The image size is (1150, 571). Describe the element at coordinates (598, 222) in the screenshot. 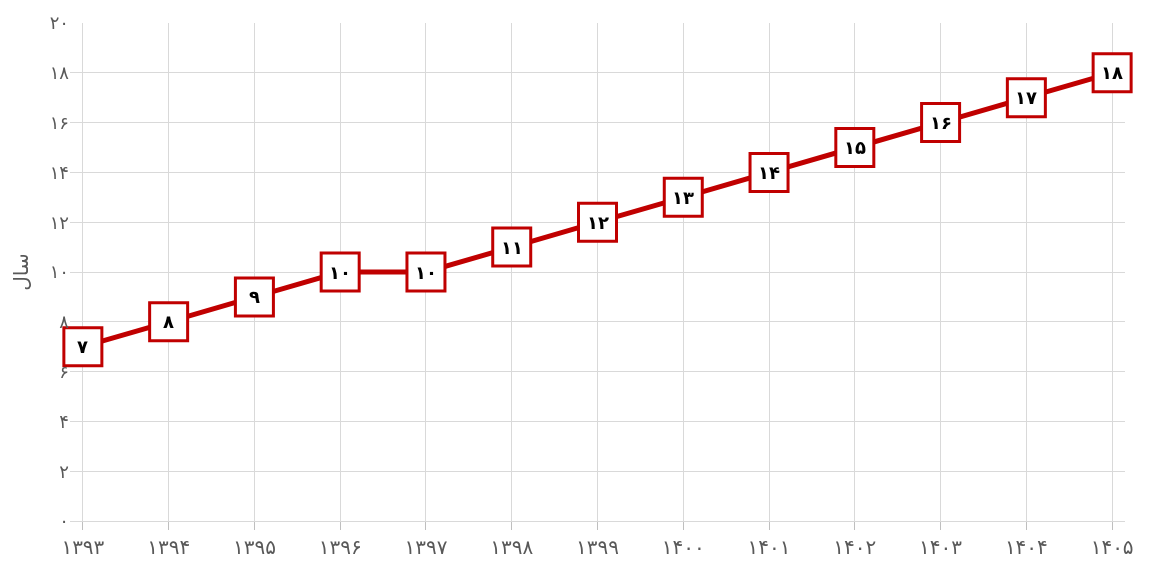

I see `data-label: ۱۲` at that location.